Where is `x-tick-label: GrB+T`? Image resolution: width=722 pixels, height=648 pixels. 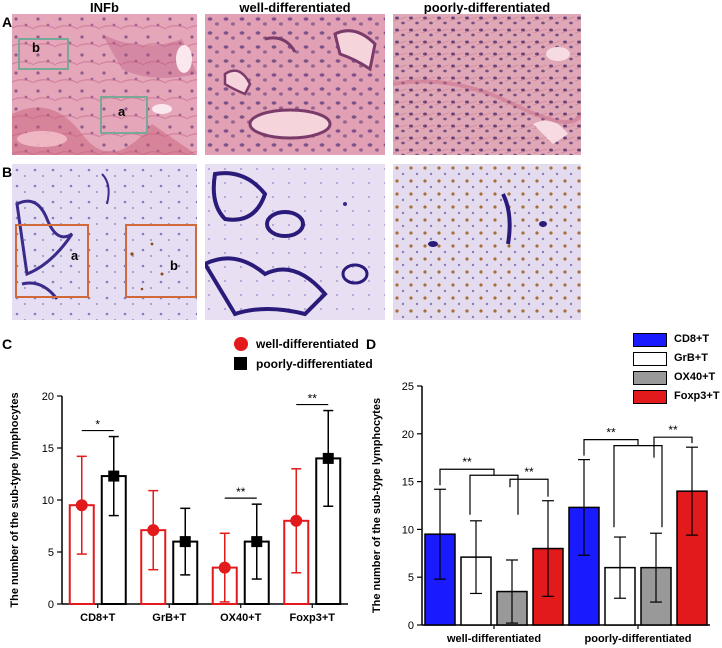
x-tick-label: GrB+T is located at coordinates (169, 618).